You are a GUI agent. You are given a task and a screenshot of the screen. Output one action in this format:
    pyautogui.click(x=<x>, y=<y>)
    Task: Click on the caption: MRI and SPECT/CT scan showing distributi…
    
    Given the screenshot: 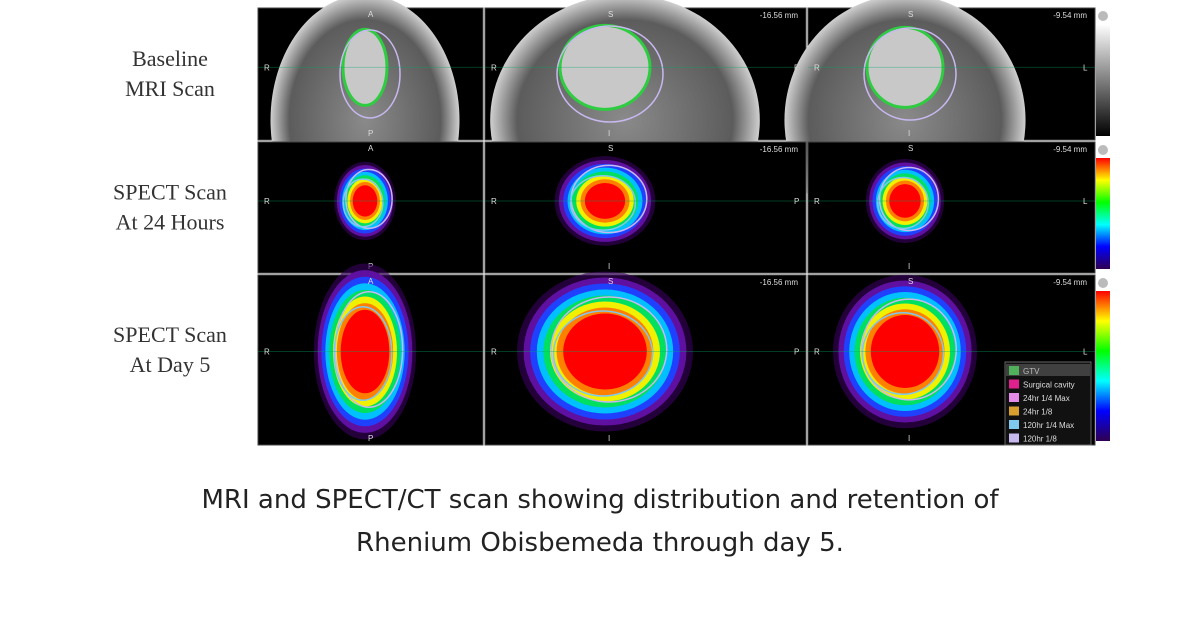 What is the action you would take?
    pyautogui.click(x=600, y=500)
    